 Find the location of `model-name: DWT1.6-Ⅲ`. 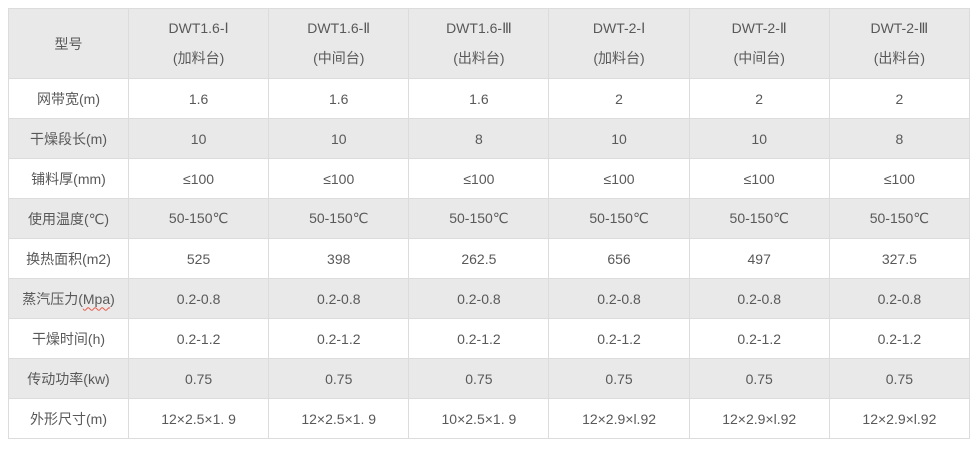

model-name: DWT1.6-Ⅲ is located at coordinates (479, 27).